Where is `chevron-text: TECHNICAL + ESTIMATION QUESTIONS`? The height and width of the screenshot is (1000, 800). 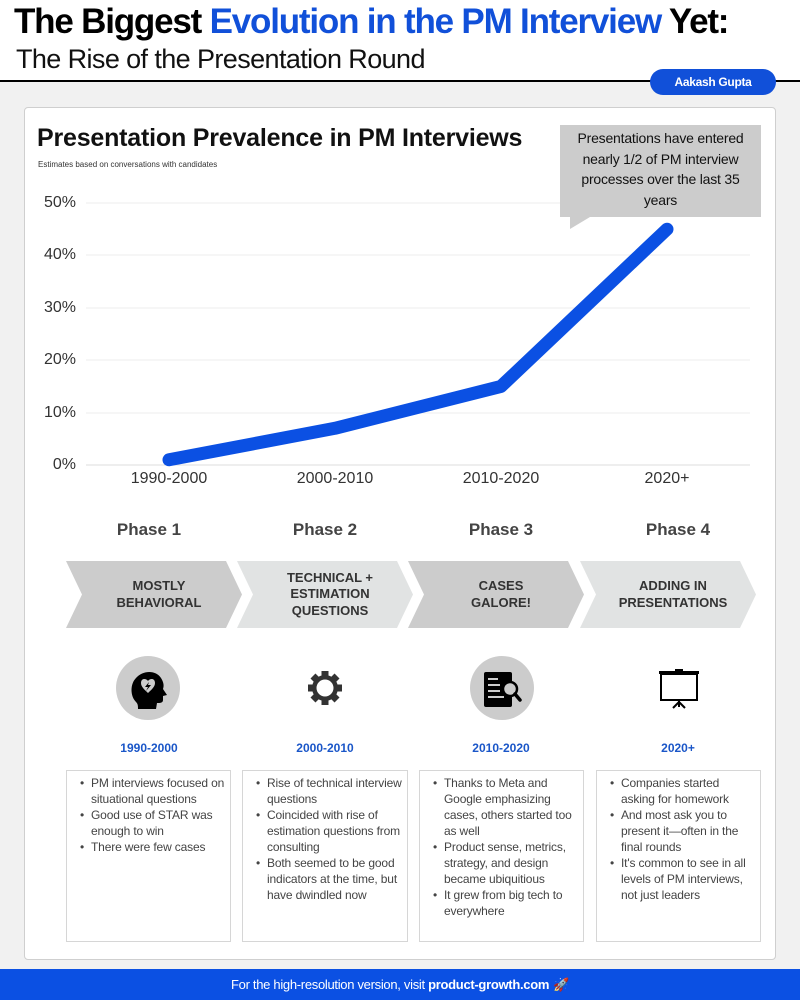 chevron-text: TECHNICAL + ESTIMATION QUESTIONS is located at coordinates (330, 593).